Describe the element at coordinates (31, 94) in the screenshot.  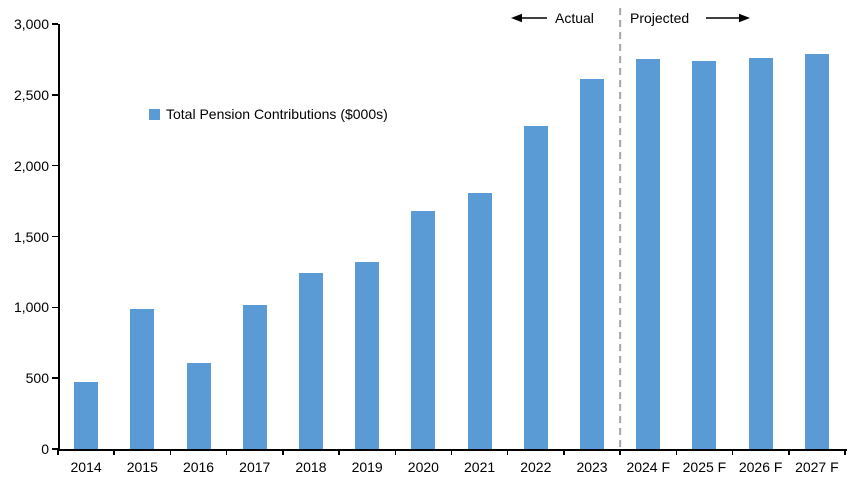
I see `y-tick-label: 2,500` at that location.